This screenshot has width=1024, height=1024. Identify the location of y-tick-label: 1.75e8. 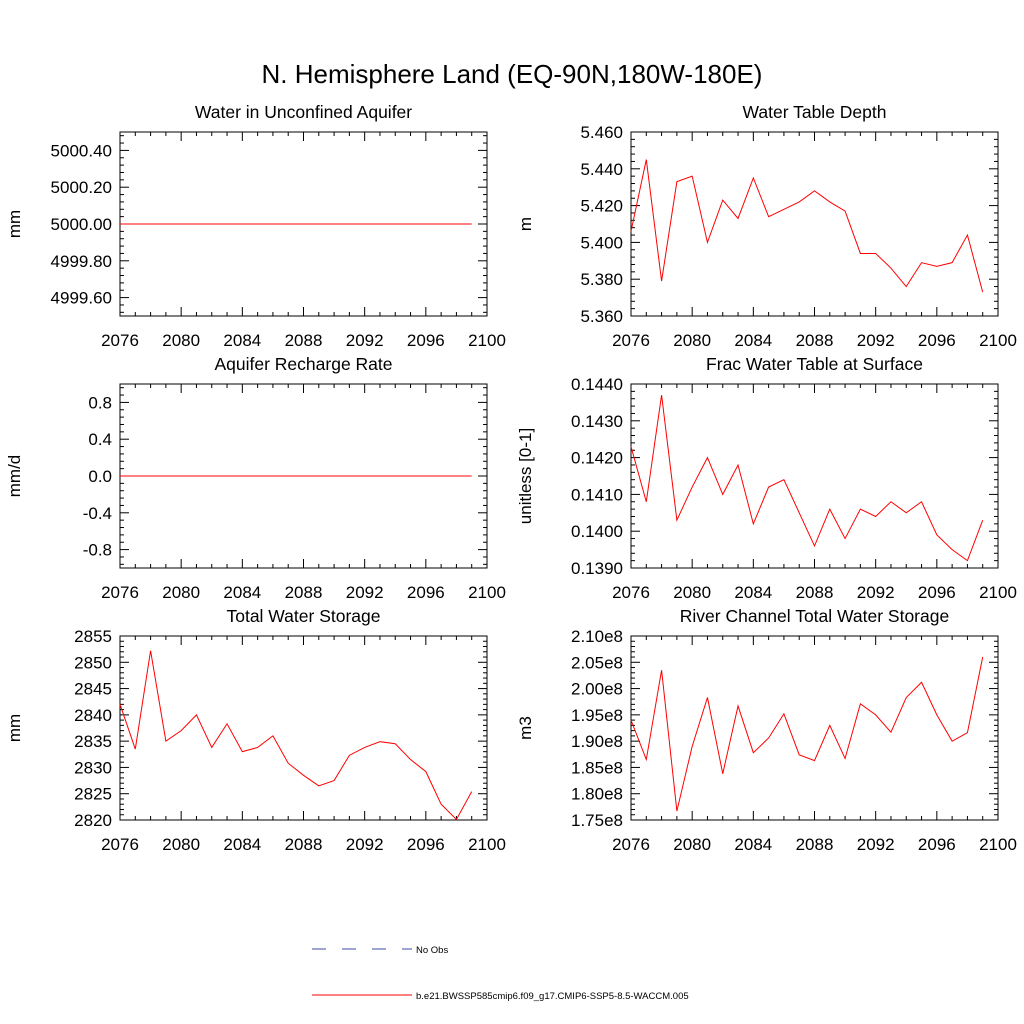
(597, 820).